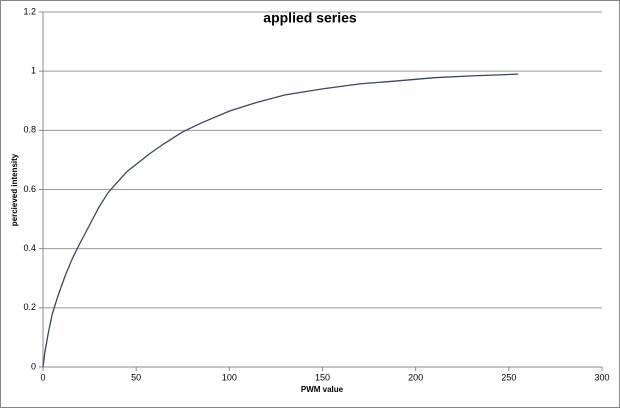  I want to click on x-tick-label: 250, so click(508, 377).